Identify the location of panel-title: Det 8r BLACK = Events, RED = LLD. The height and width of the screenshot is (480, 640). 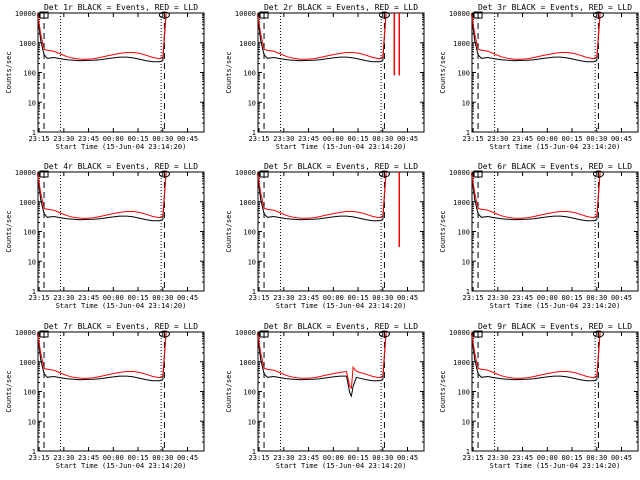
(341, 326).